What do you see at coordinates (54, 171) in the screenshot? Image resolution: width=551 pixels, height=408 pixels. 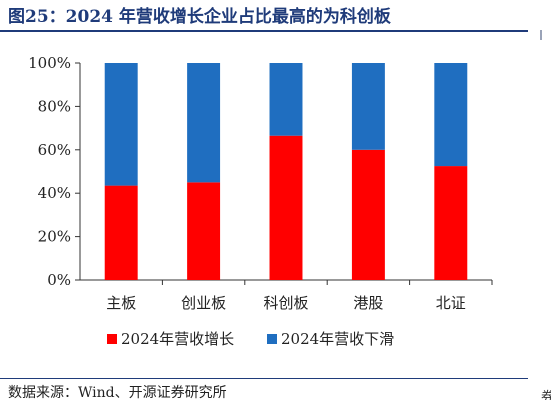 I see `y-ticks: 0% 20% 40% 60% 80% 100%` at bounding box center [54, 171].